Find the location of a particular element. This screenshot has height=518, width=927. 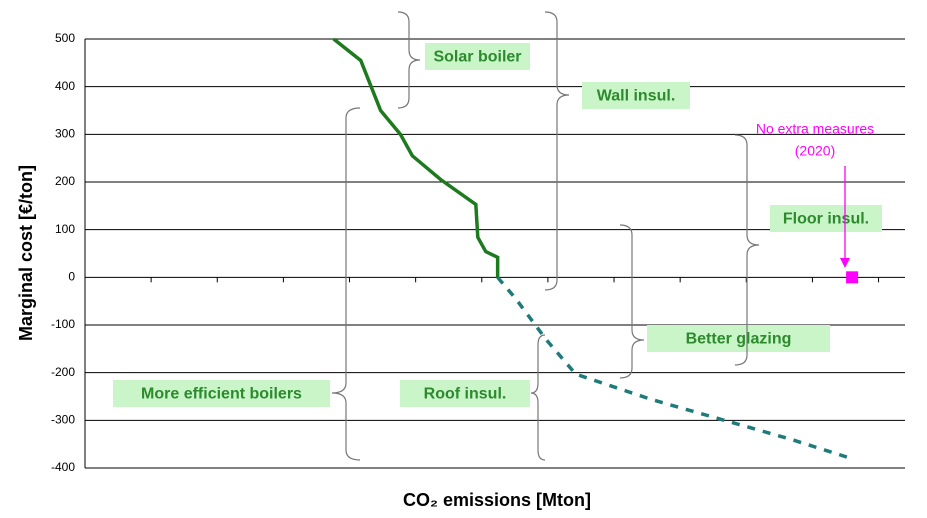

y-tick-label: 400 is located at coordinates (65, 86).